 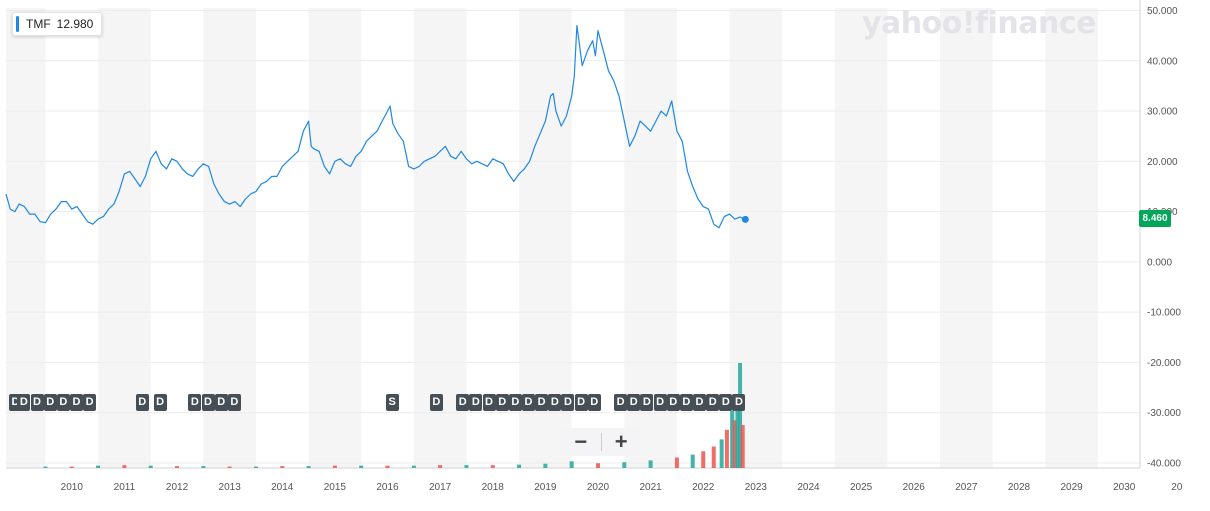 What do you see at coordinates (72, 487) in the screenshot?
I see `x-tick-label: 2010` at bounding box center [72, 487].